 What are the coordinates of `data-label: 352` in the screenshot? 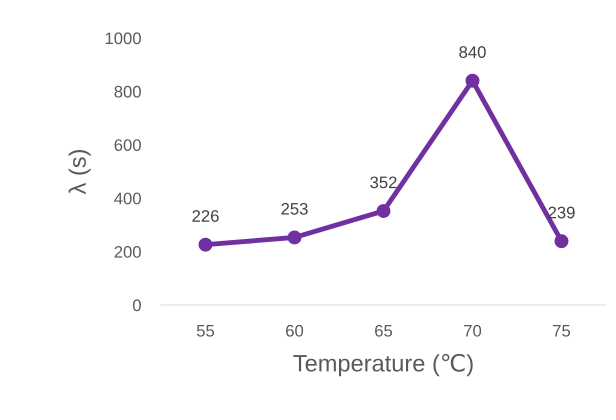 It's located at (383, 182).